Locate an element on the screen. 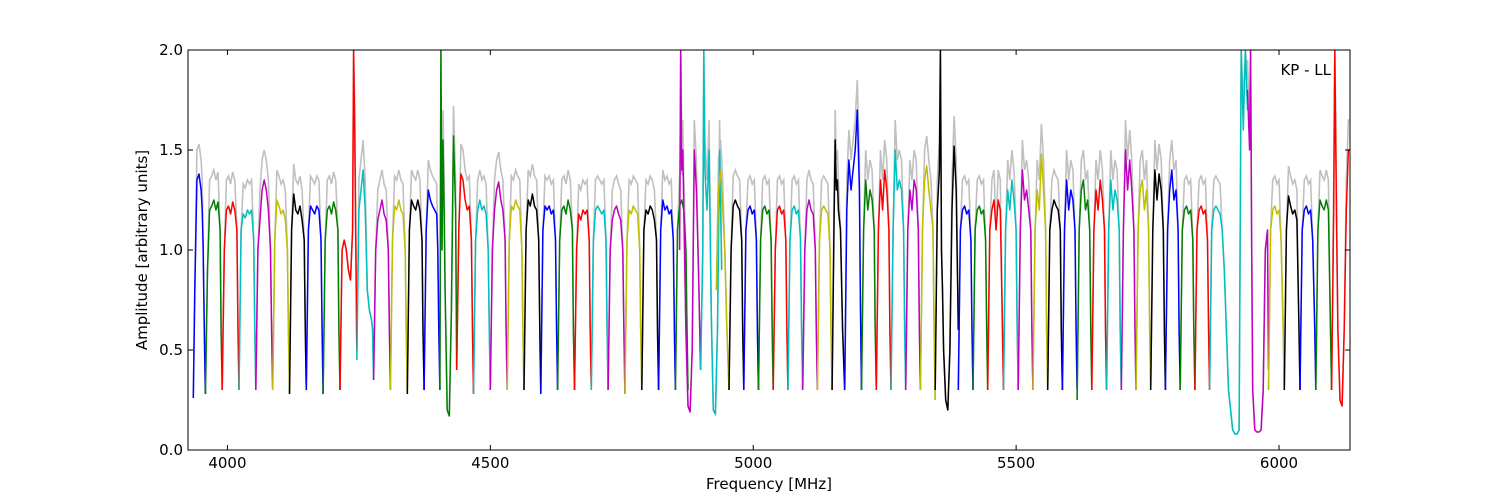 The image size is (1500, 500). y-tick-label: 1.0 is located at coordinates (171, 250).